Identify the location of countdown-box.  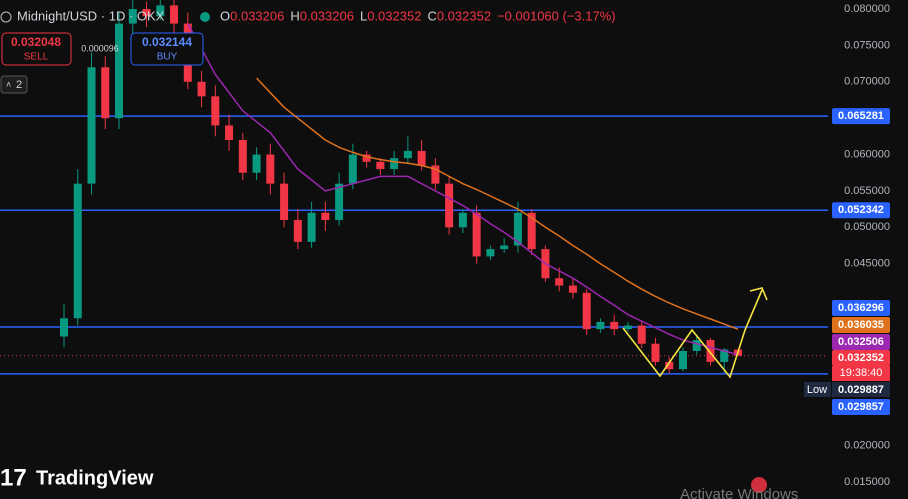
(861, 373).